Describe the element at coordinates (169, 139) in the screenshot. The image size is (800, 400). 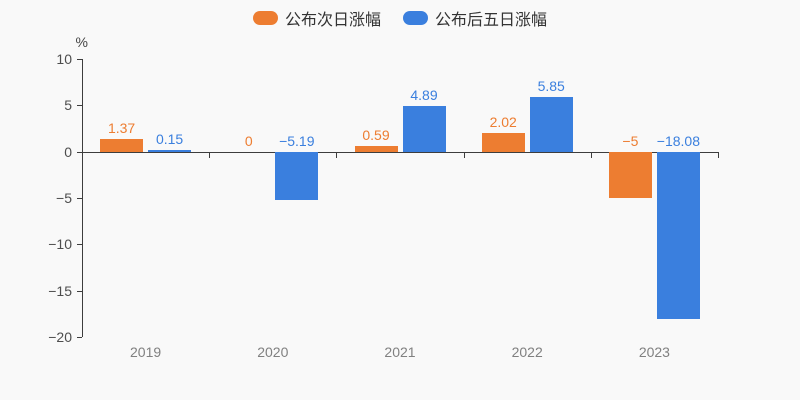
I see `value-label-s1-2019: 0.15` at that location.